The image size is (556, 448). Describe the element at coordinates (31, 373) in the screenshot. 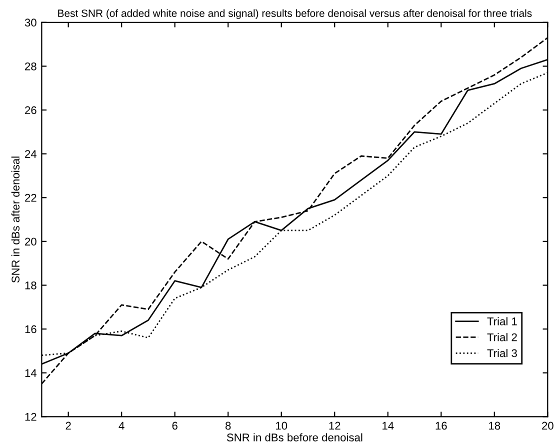

I see `y-tick-label: 14` at that location.